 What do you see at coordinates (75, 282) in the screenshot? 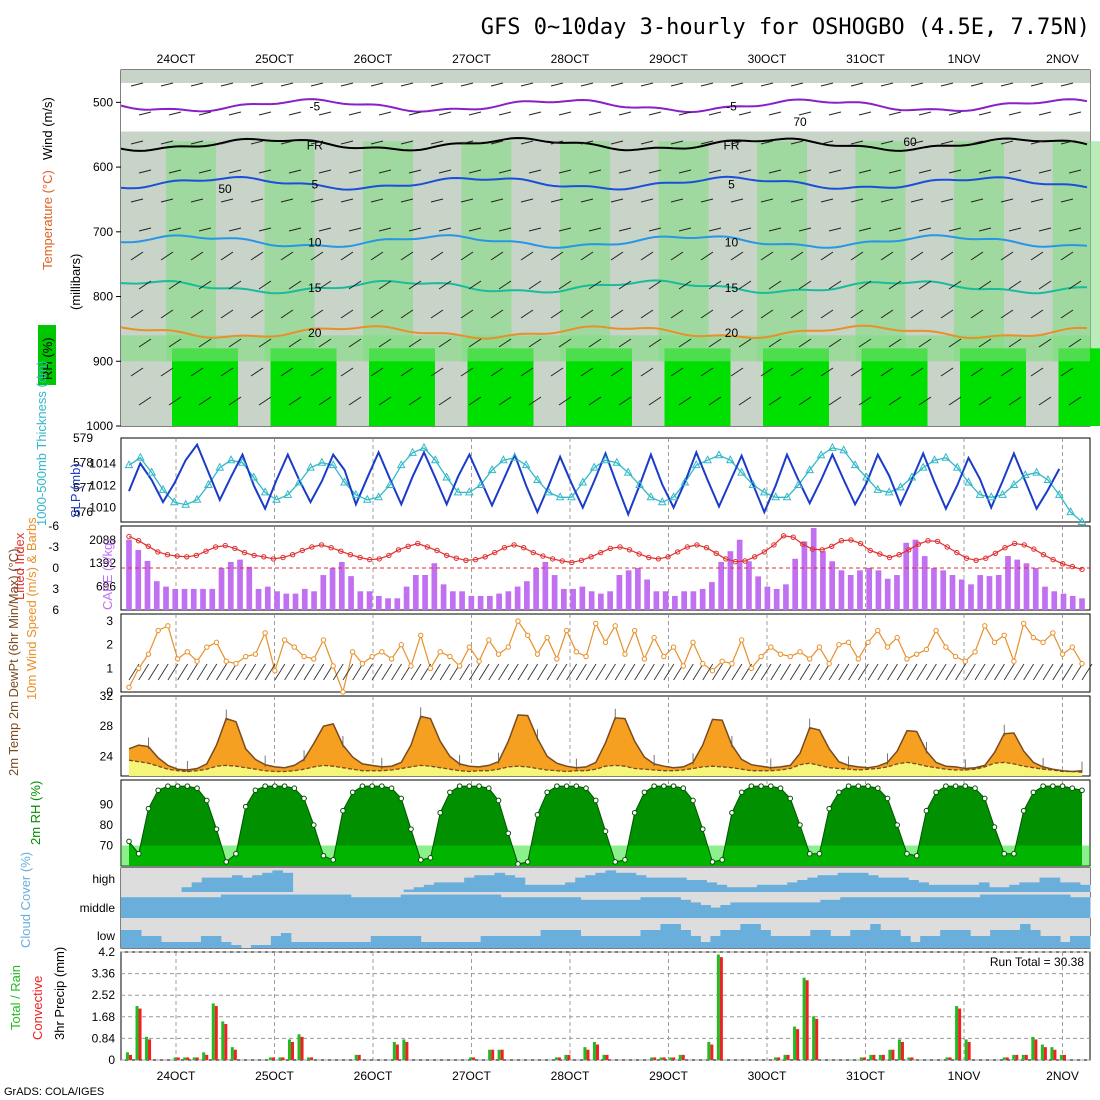
I see `ylabel-millibars: (millibars)` at bounding box center [75, 282].